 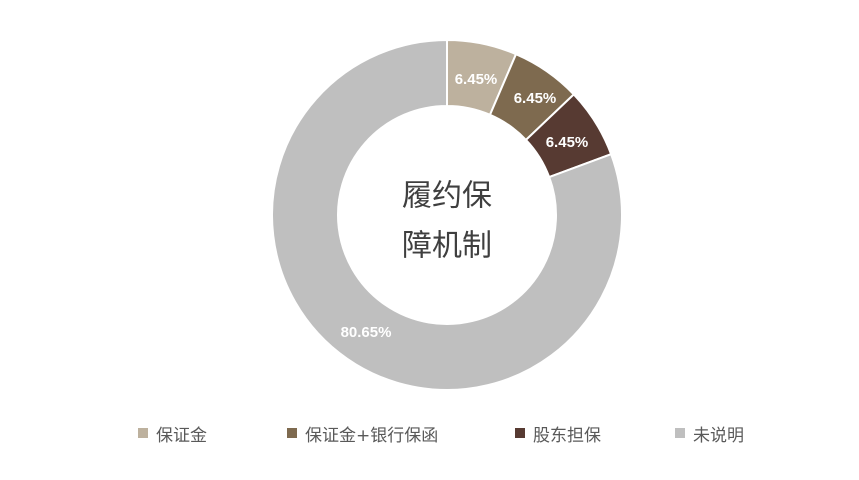 I want to click on value-label-shareholder-guarantee: 6.45%, so click(x=567, y=142).